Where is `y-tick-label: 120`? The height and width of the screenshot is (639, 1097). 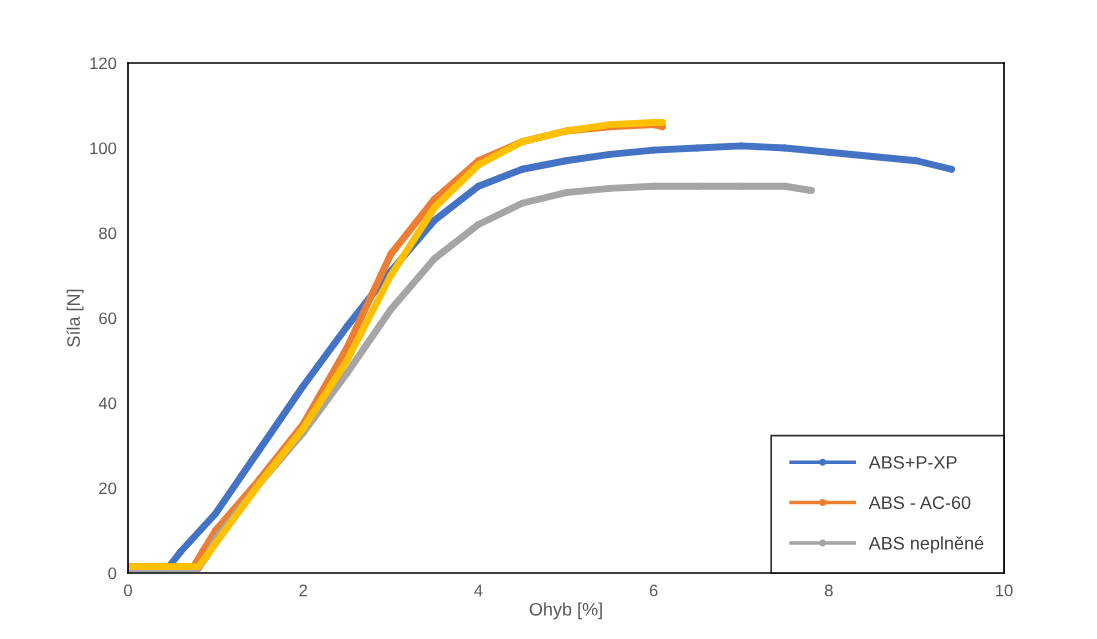 y-tick-label: 120 is located at coordinates (103, 63).